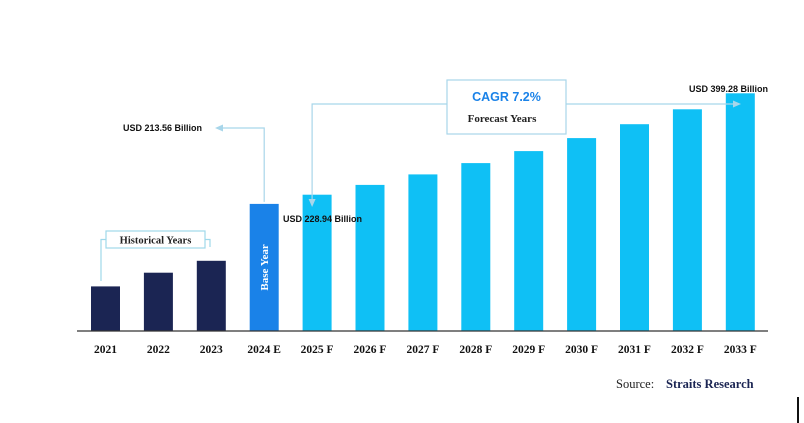 The height and width of the screenshot is (423, 804). I want to click on bar-2028-f, so click(476, 247).